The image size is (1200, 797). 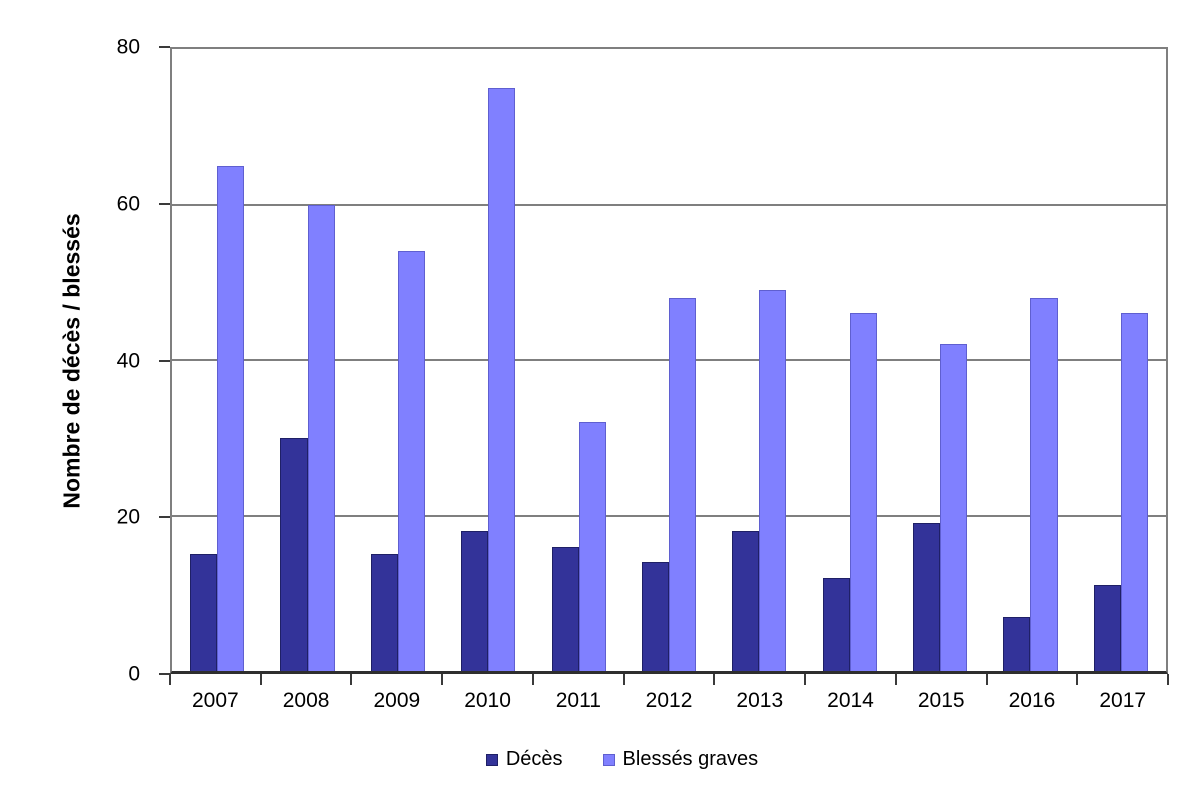 I want to click on legend-item-deces: Décès, so click(x=524, y=759).